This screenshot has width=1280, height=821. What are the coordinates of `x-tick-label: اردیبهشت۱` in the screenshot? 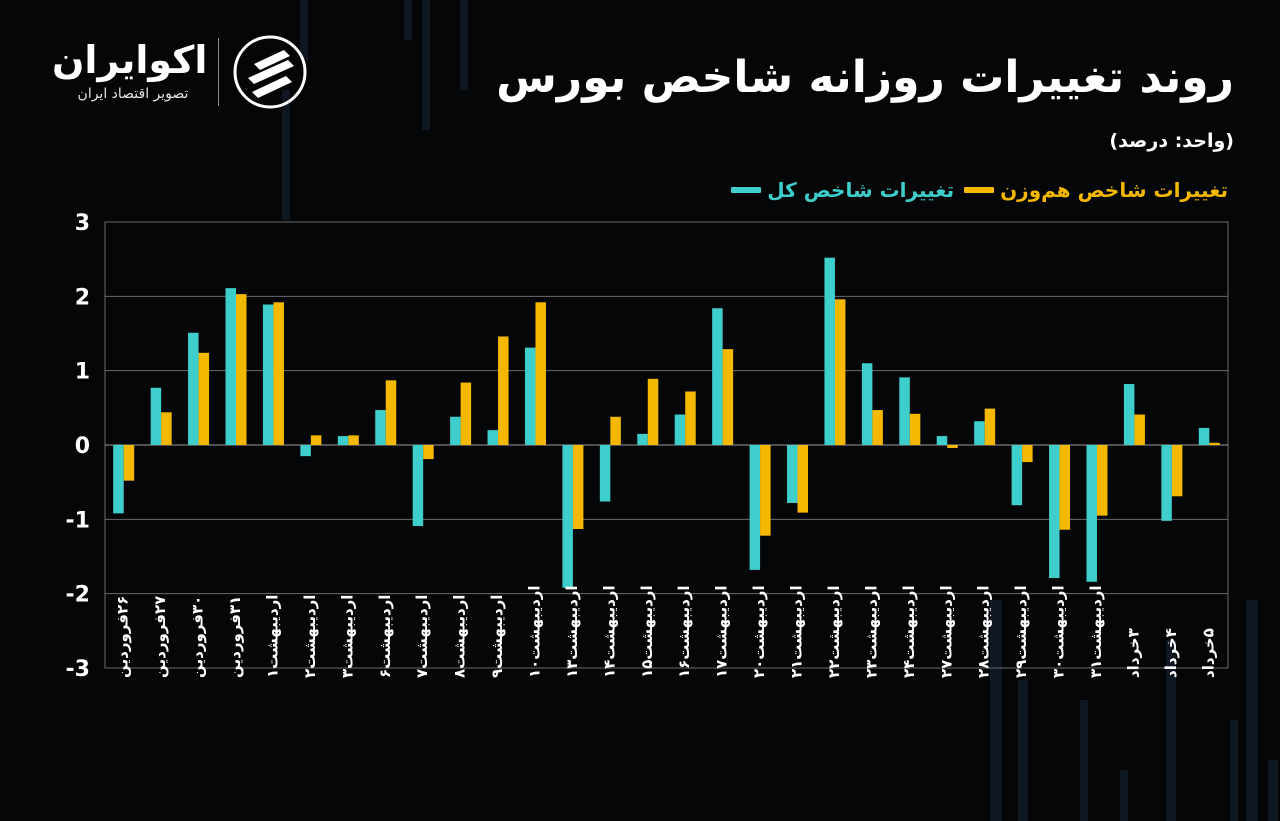 It's located at (272, 636).